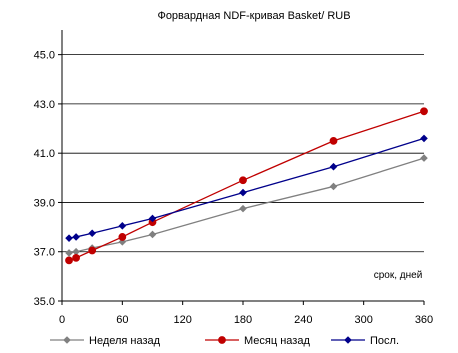 The width and height of the screenshot is (458, 353). I want to click on y-tick-label: 35.0, so click(44, 302).